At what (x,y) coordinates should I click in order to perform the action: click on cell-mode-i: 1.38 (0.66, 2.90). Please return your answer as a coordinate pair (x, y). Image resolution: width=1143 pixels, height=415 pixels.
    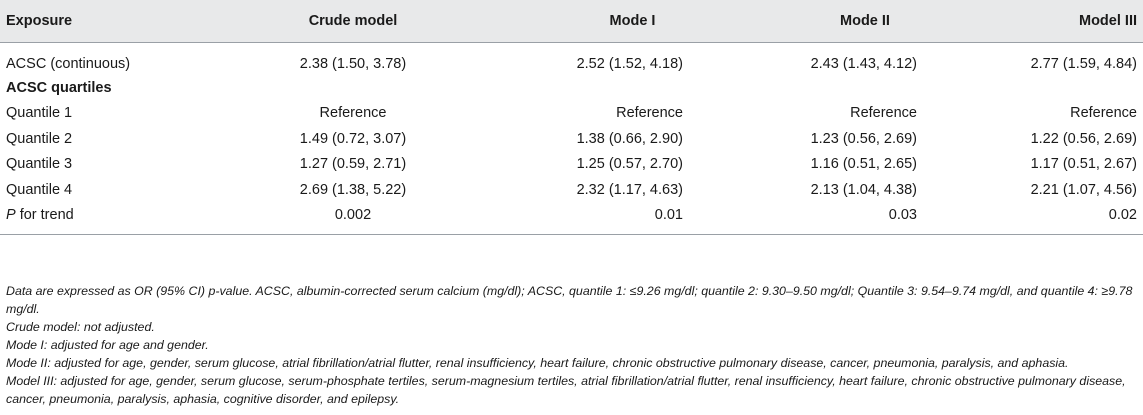
    Looking at the image, I should click on (629, 138).